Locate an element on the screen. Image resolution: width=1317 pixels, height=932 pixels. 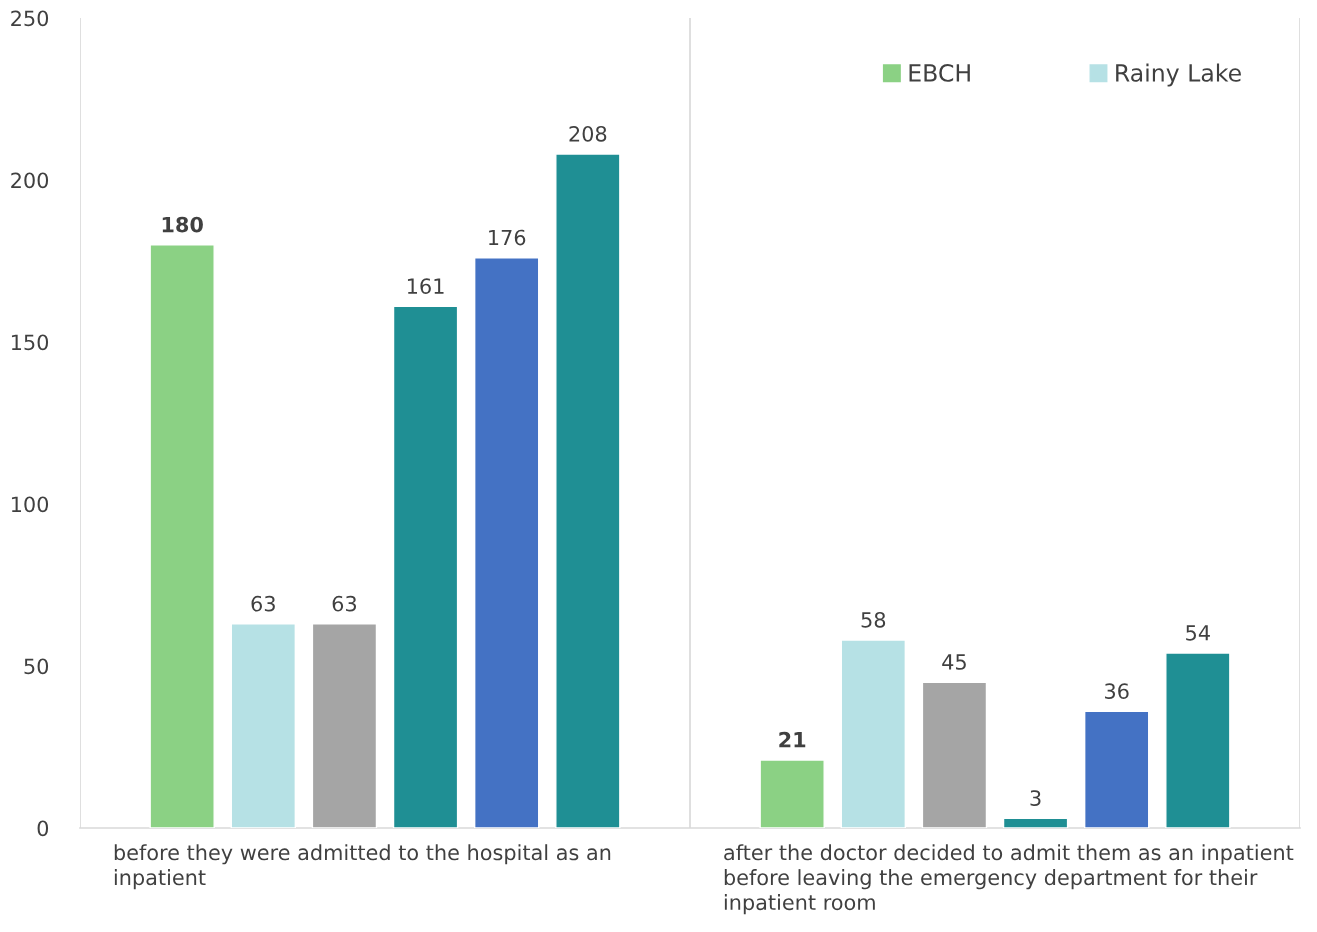
data-label: 54 is located at coordinates (1198, 633).